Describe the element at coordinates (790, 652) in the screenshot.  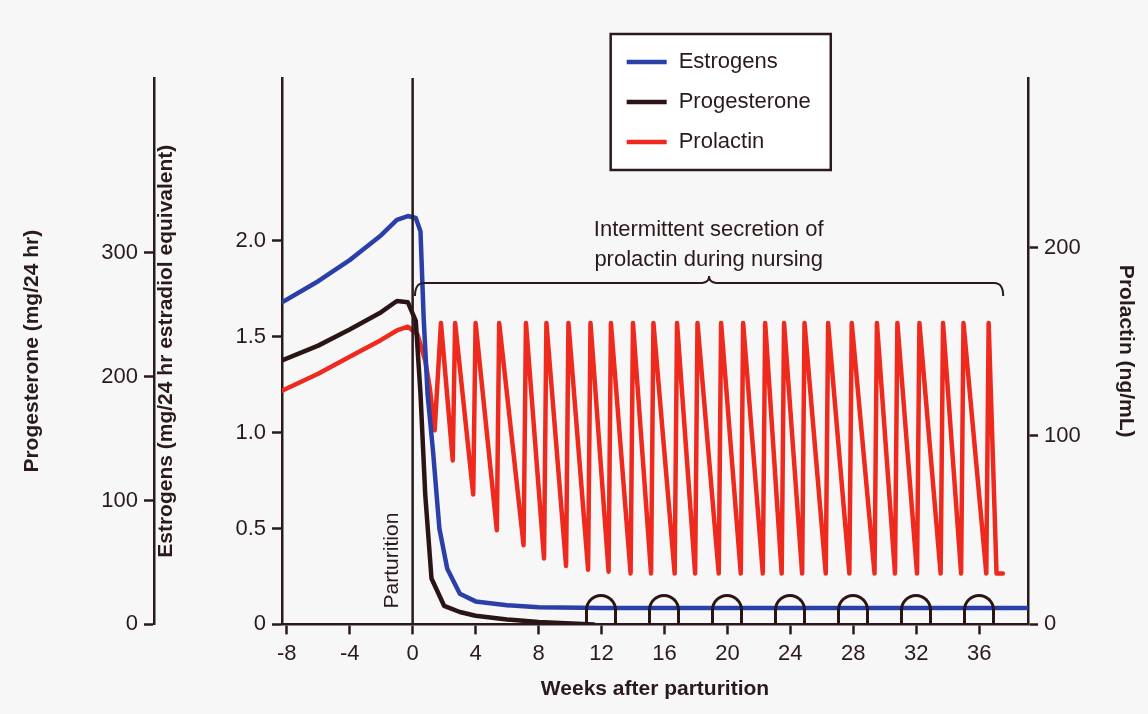
I see `x-tick-label: 24` at that location.